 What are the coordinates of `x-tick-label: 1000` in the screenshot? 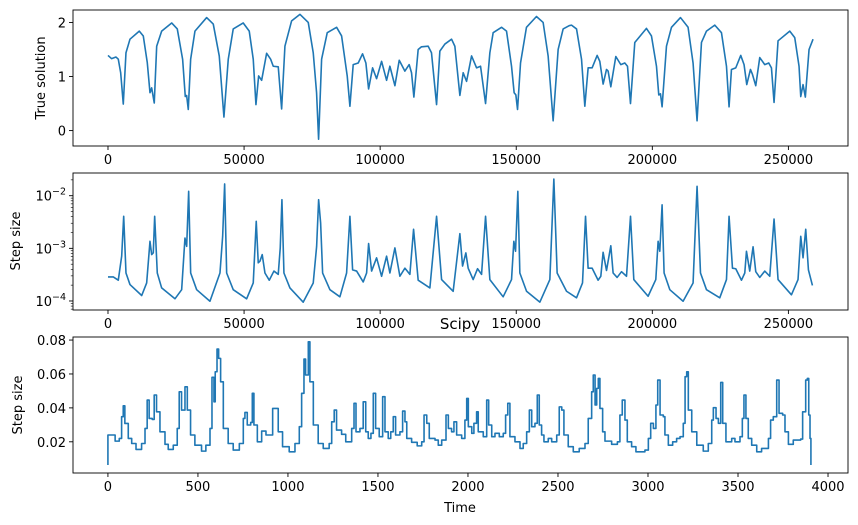 It's located at (287, 487).